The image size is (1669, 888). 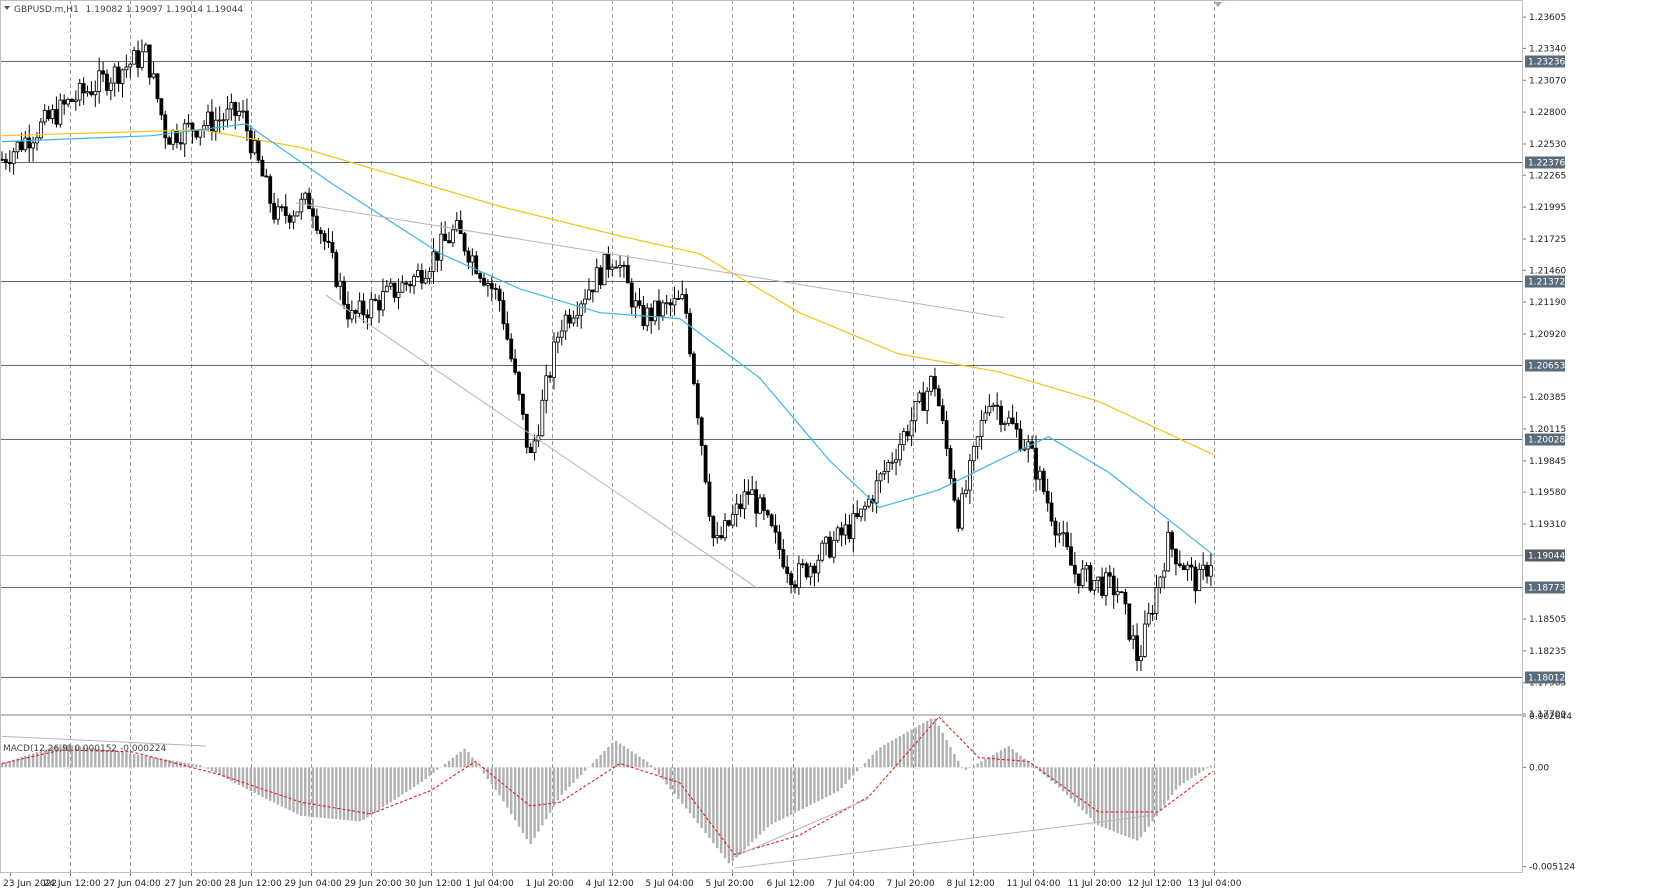 I want to click on time-label: 1 Jul 04:00, so click(x=490, y=883).